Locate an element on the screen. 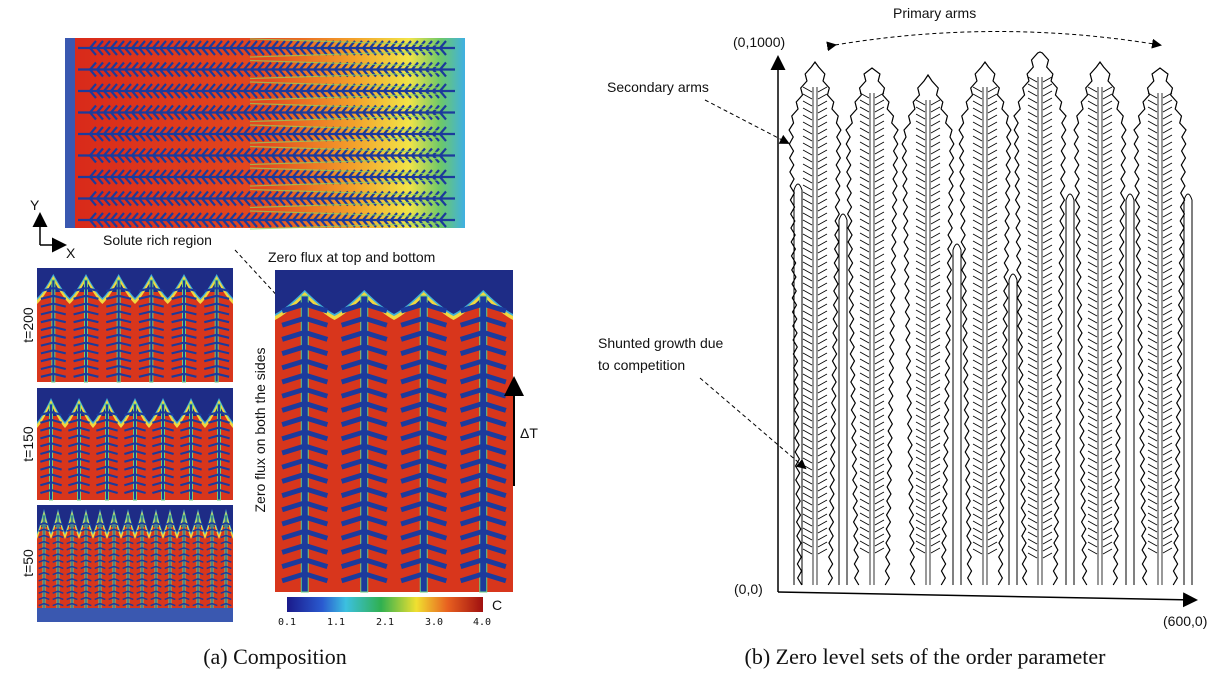 Image resolution: width=1225 pixels, height=684 pixels. snapshot-label: t=200 is located at coordinates (28, 325).